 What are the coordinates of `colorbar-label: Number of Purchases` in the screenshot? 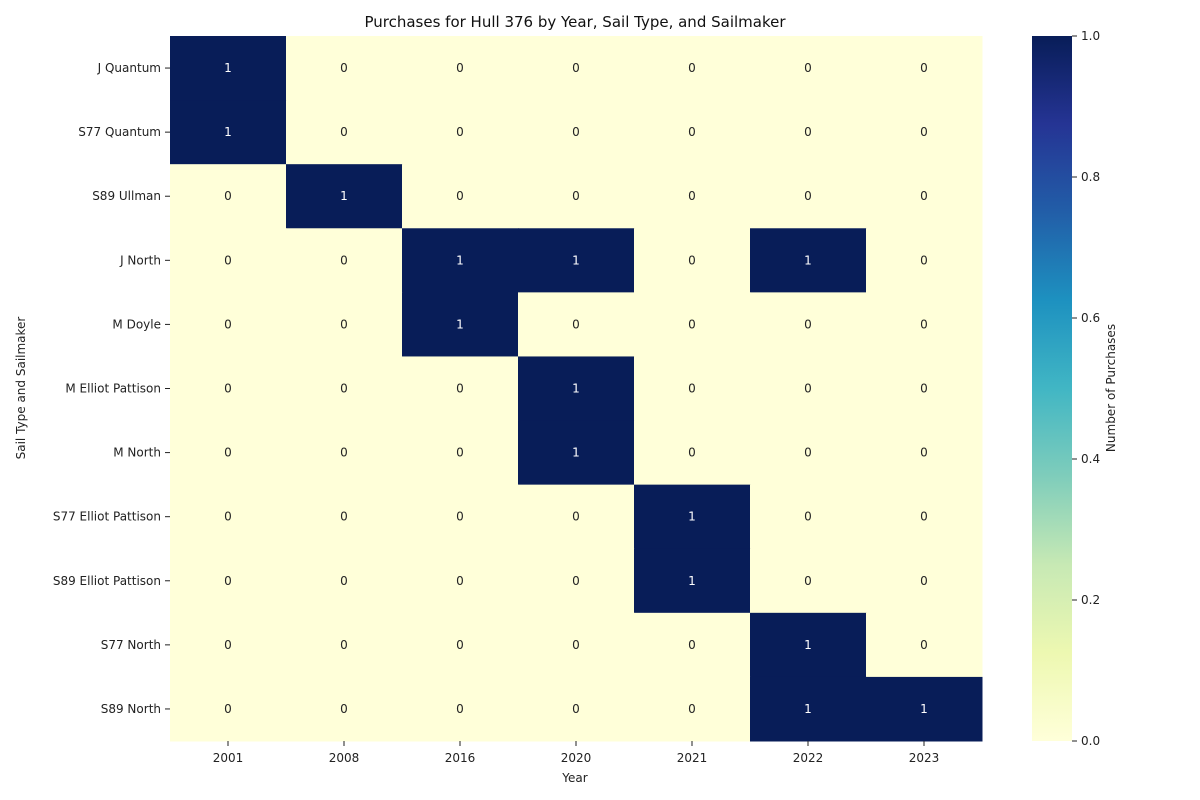 It's located at (1111, 388).